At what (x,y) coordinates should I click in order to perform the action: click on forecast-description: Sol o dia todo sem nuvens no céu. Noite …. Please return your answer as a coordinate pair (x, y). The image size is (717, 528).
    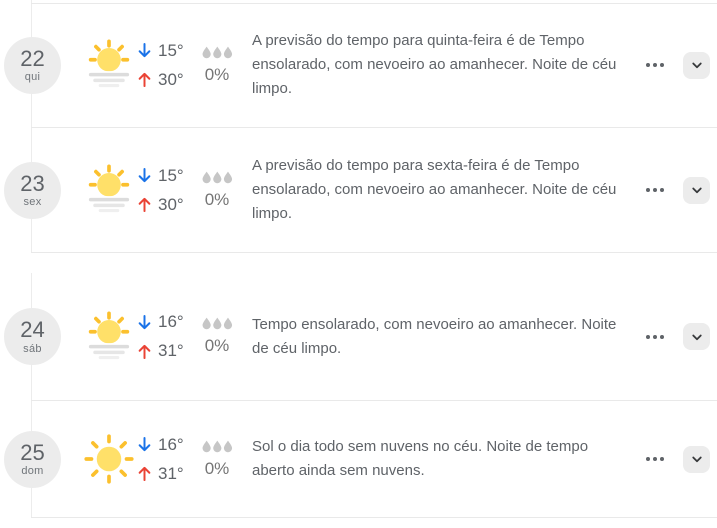
    Looking at the image, I should click on (420, 458).